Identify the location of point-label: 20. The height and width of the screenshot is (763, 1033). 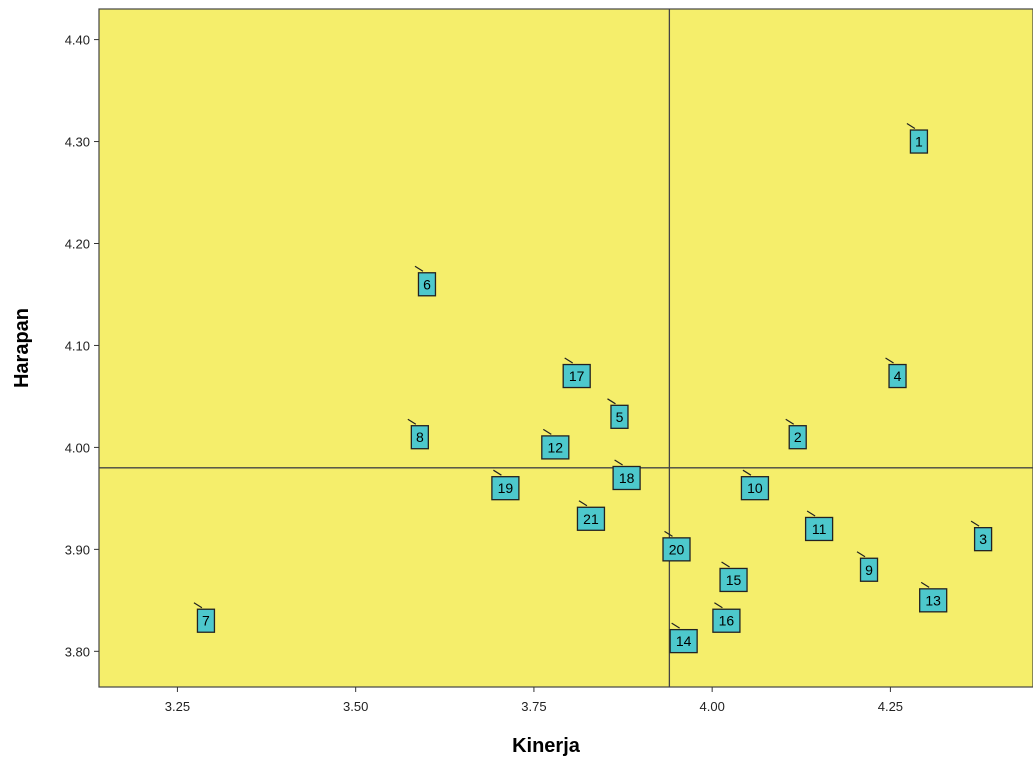
(677, 549).